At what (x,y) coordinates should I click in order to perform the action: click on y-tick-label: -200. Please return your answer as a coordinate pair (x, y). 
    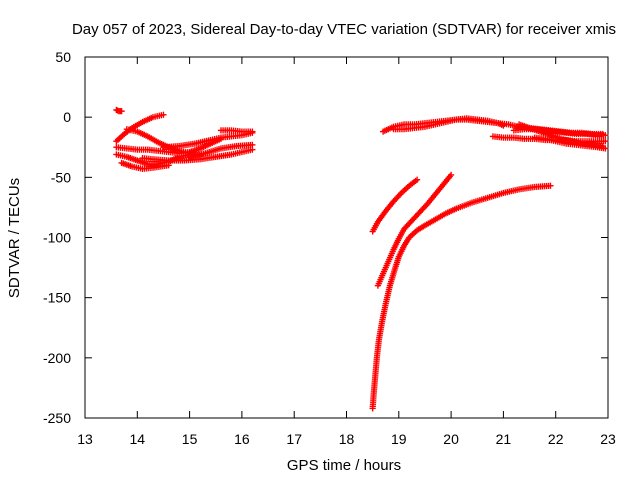
    Looking at the image, I should click on (57, 358).